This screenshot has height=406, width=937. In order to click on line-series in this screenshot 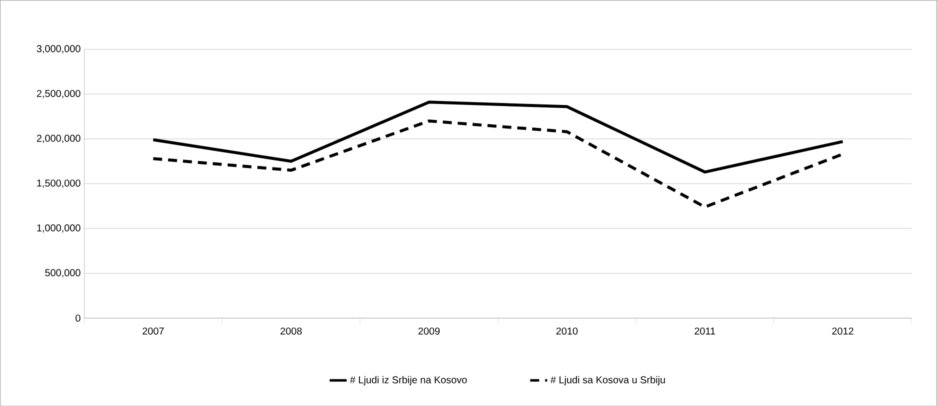, I will do `click(498, 137)`.